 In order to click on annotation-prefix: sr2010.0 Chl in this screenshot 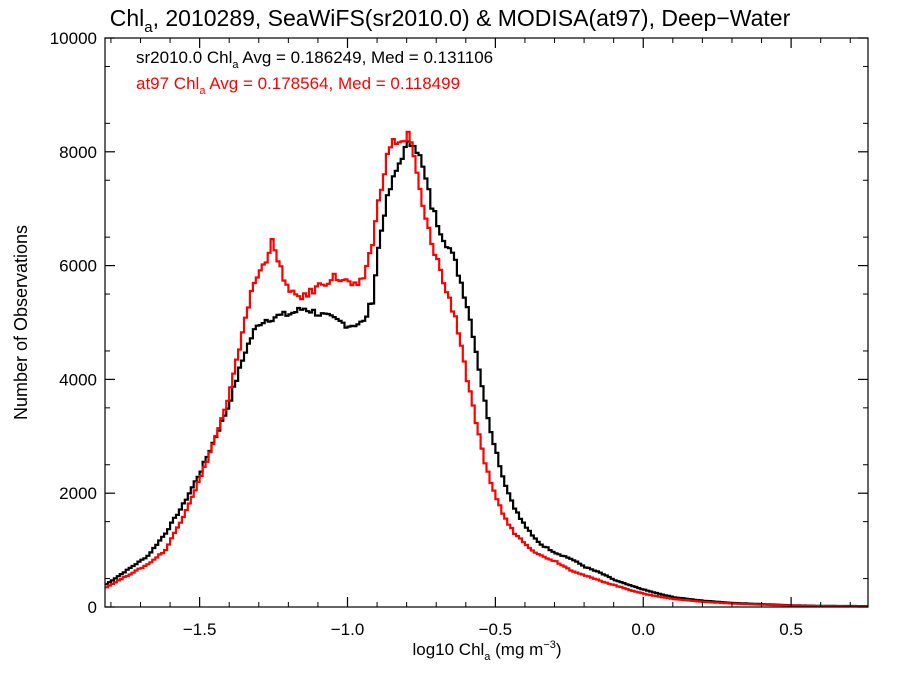, I will do `click(184, 57)`.